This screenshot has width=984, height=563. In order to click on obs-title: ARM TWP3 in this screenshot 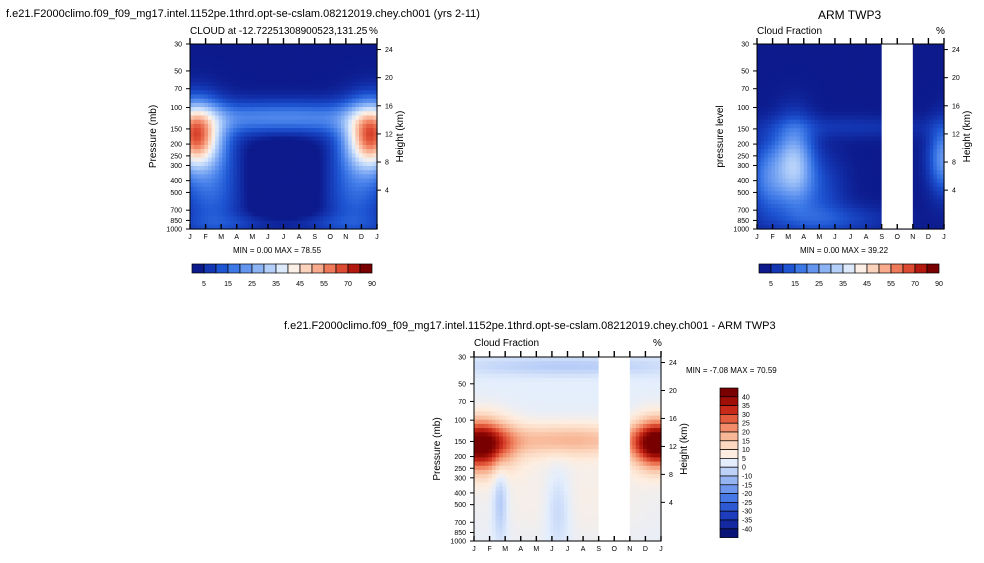, I will do `click(850, 15)`.